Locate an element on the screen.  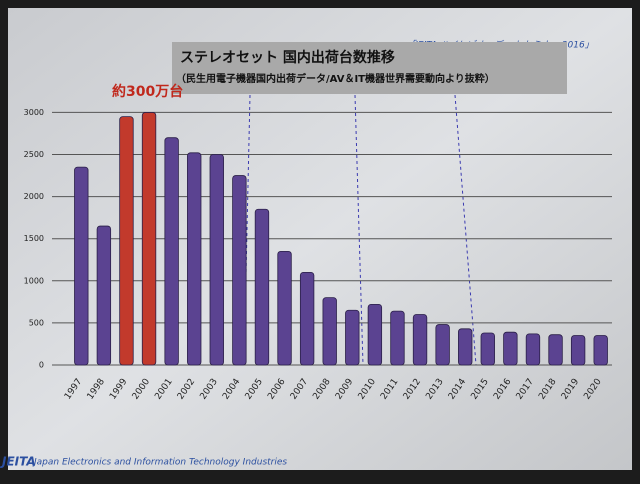
y-tick-label: 3000 is located at coordinates (34, 112).